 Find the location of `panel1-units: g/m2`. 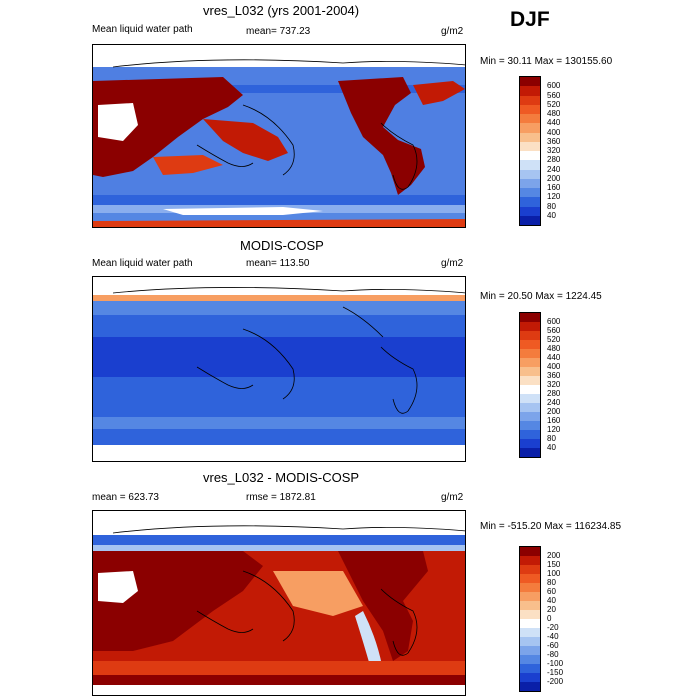

panel1-units: g/m2 is located at coordinates (452, 31).